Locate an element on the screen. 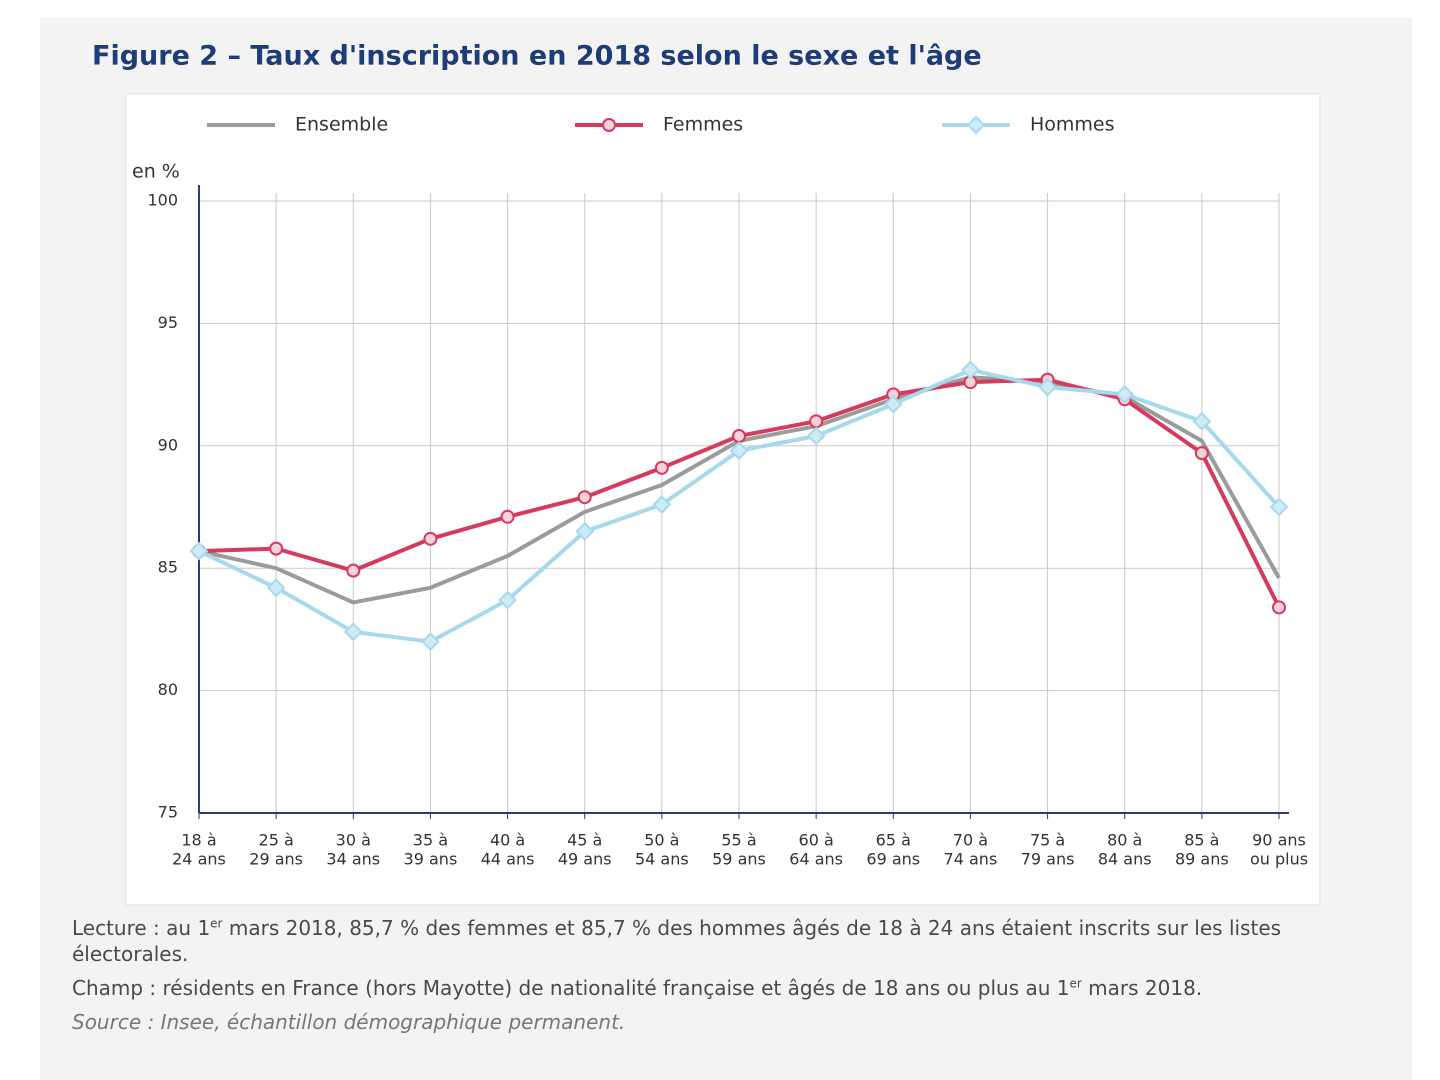 This screenshot has height=1080, width=1440. x-tick-label: 49 ans is located at coordinates (585, 859).